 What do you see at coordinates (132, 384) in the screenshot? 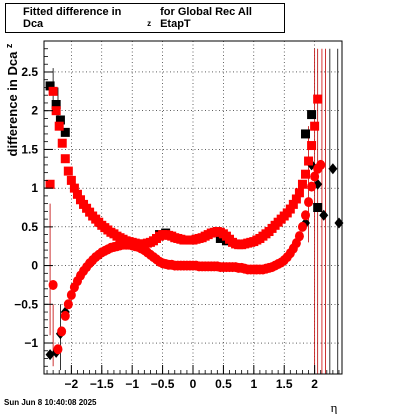
I see `x-tick-label: −1` at bounding box center [132, 384].